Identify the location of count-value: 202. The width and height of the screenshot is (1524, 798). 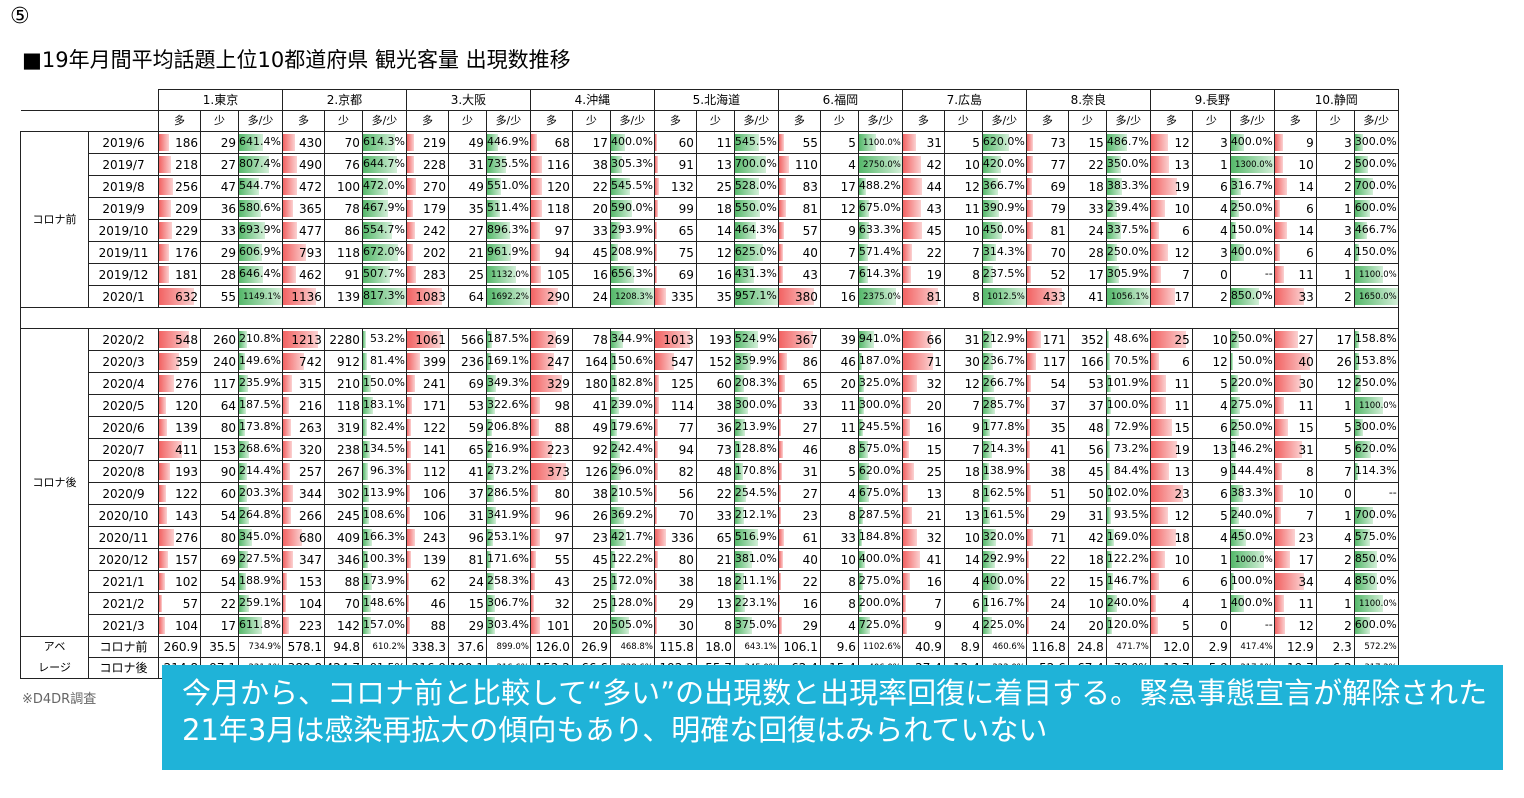
(434, 252).